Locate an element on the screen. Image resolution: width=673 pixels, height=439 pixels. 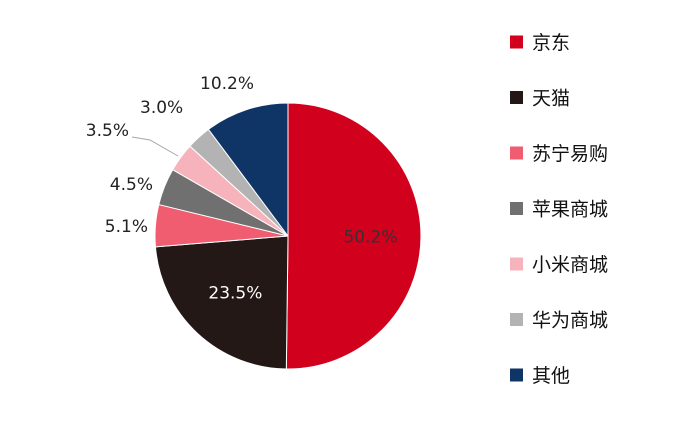
legend-label-6: 华为商城 is located at coordinates (570, 321).